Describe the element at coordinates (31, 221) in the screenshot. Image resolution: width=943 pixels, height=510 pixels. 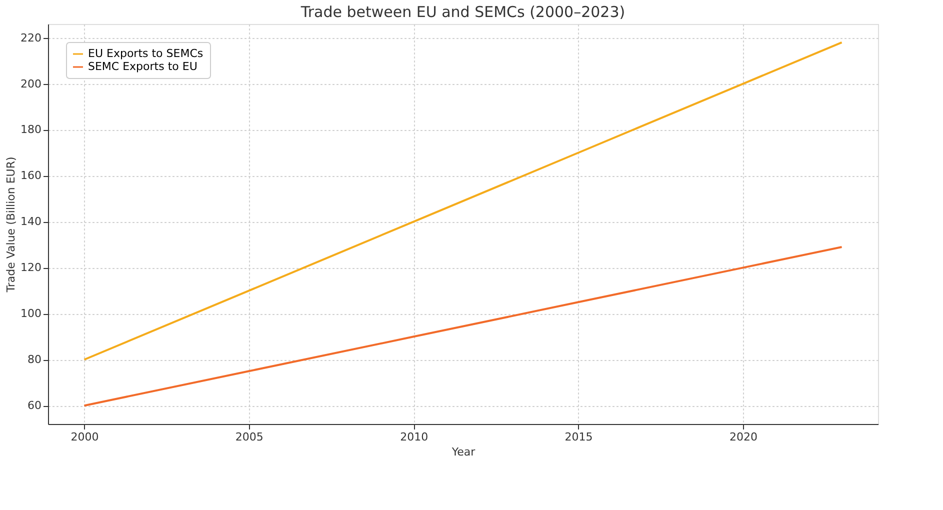
I see `y-tick-label: 140` at that location.